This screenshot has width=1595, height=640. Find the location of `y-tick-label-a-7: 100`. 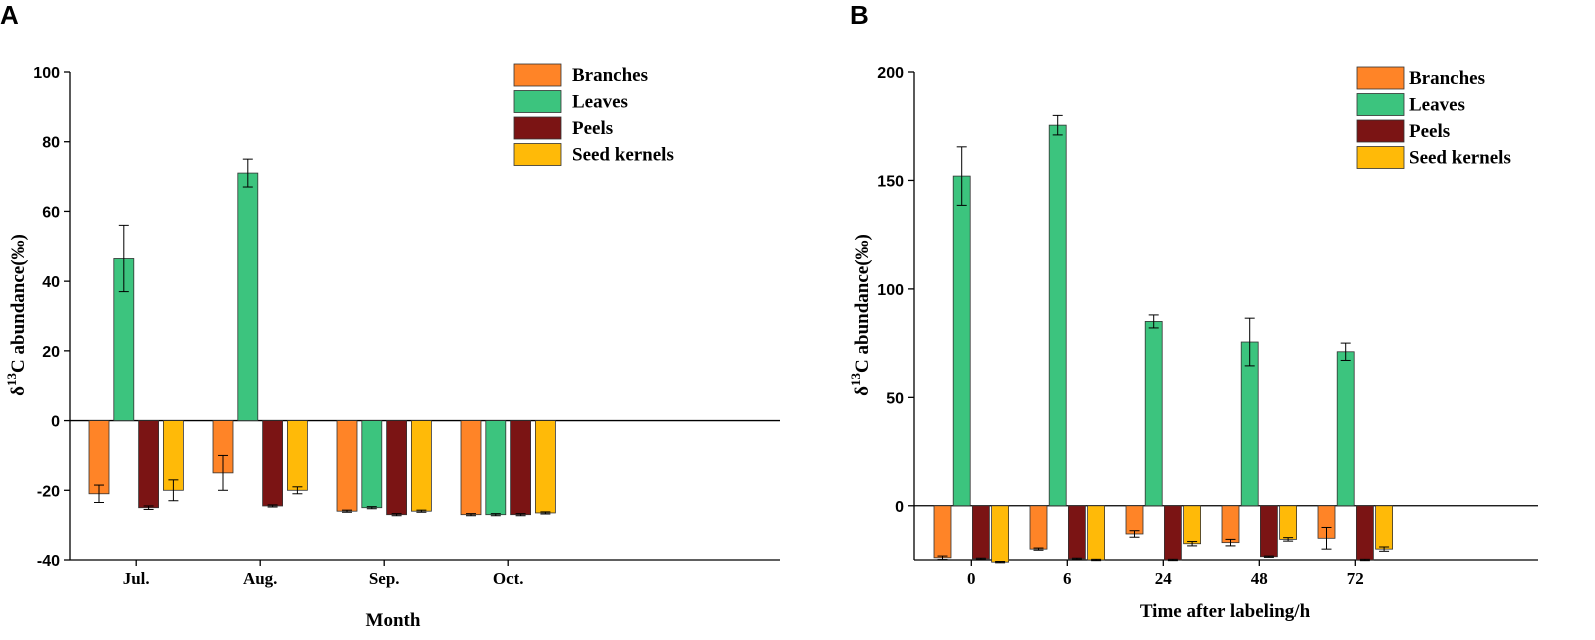

y-tick-label-a-7: 100 is located at coordinates (46, 73).